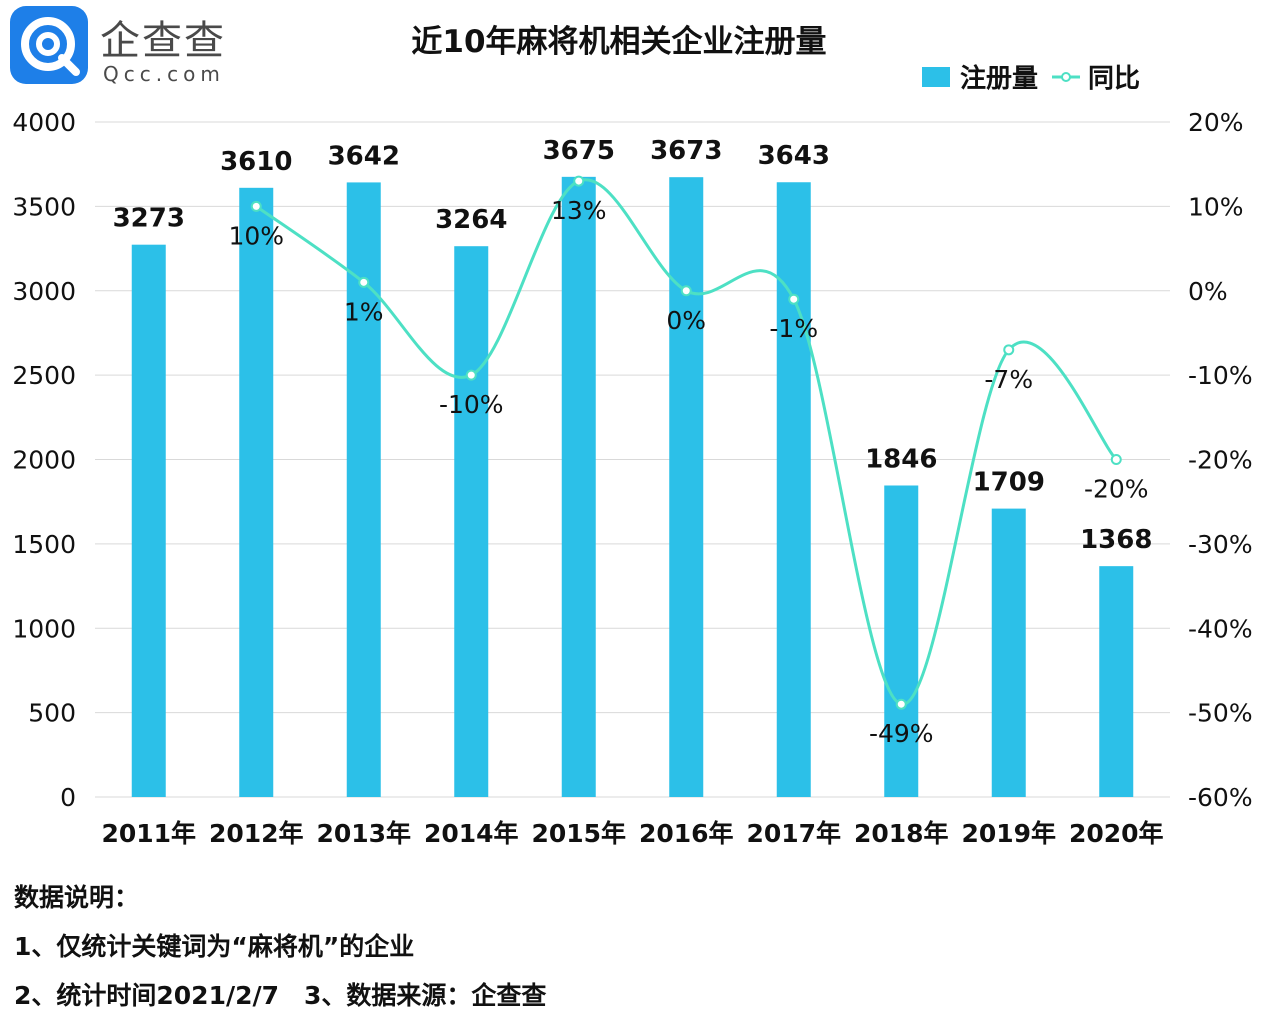  What do you see at coordinates (901, 733) in the screenshot?
I see `yoy-value-label: -49%` at bounding box center [901, 733].